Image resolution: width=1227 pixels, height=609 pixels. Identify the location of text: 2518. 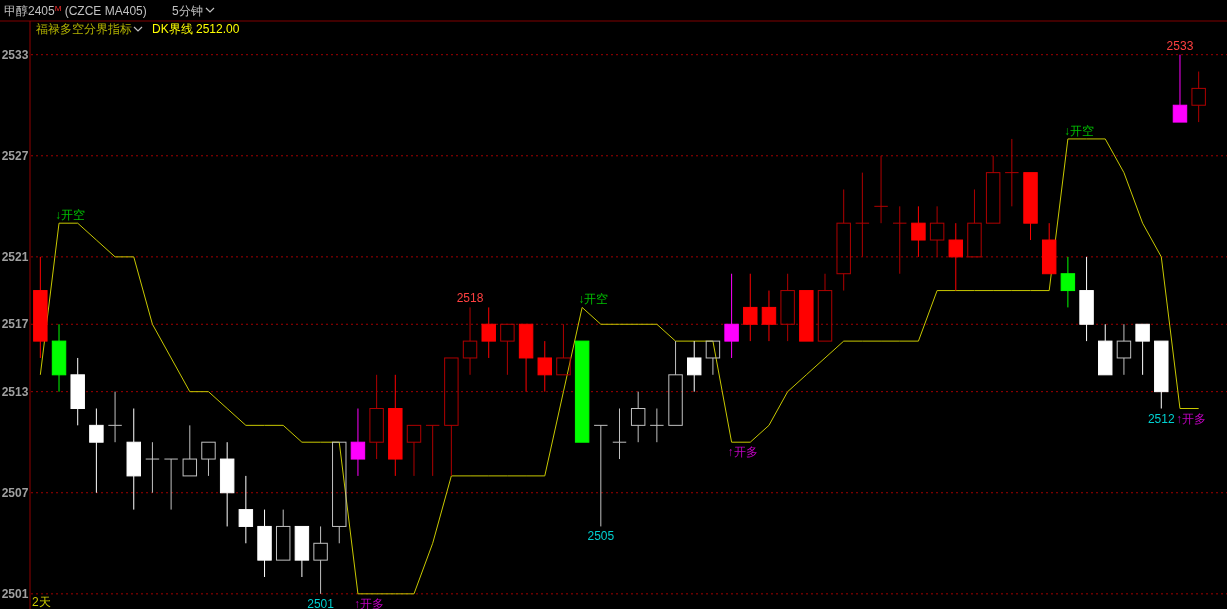
(470, 298).